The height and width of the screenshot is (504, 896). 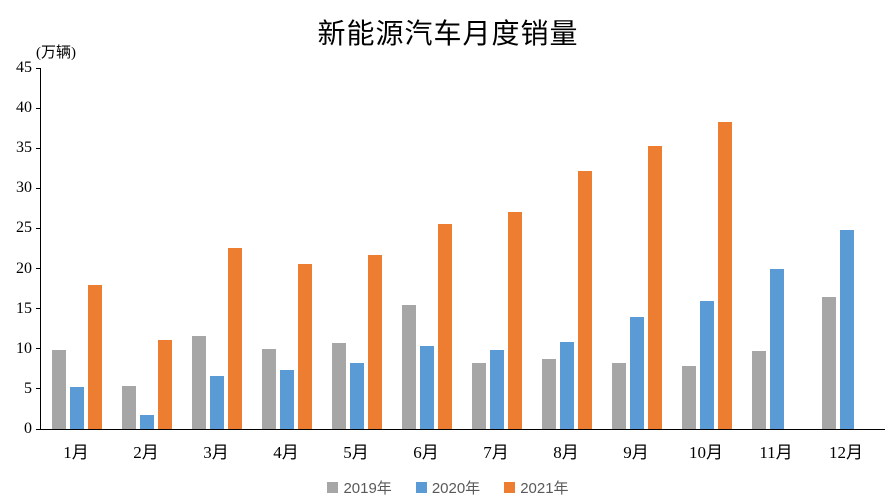 I want to click on bar-group-8月, so click(x=567, y=248).